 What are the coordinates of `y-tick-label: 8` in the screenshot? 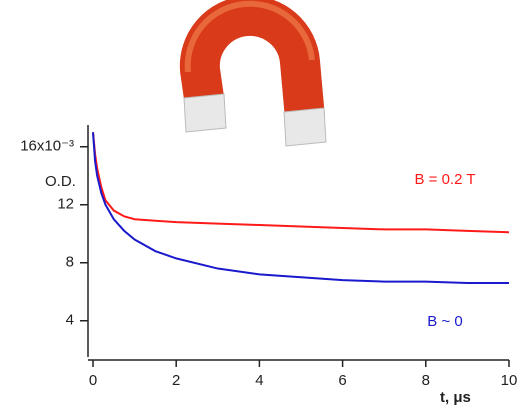 It's located at (70, 262).